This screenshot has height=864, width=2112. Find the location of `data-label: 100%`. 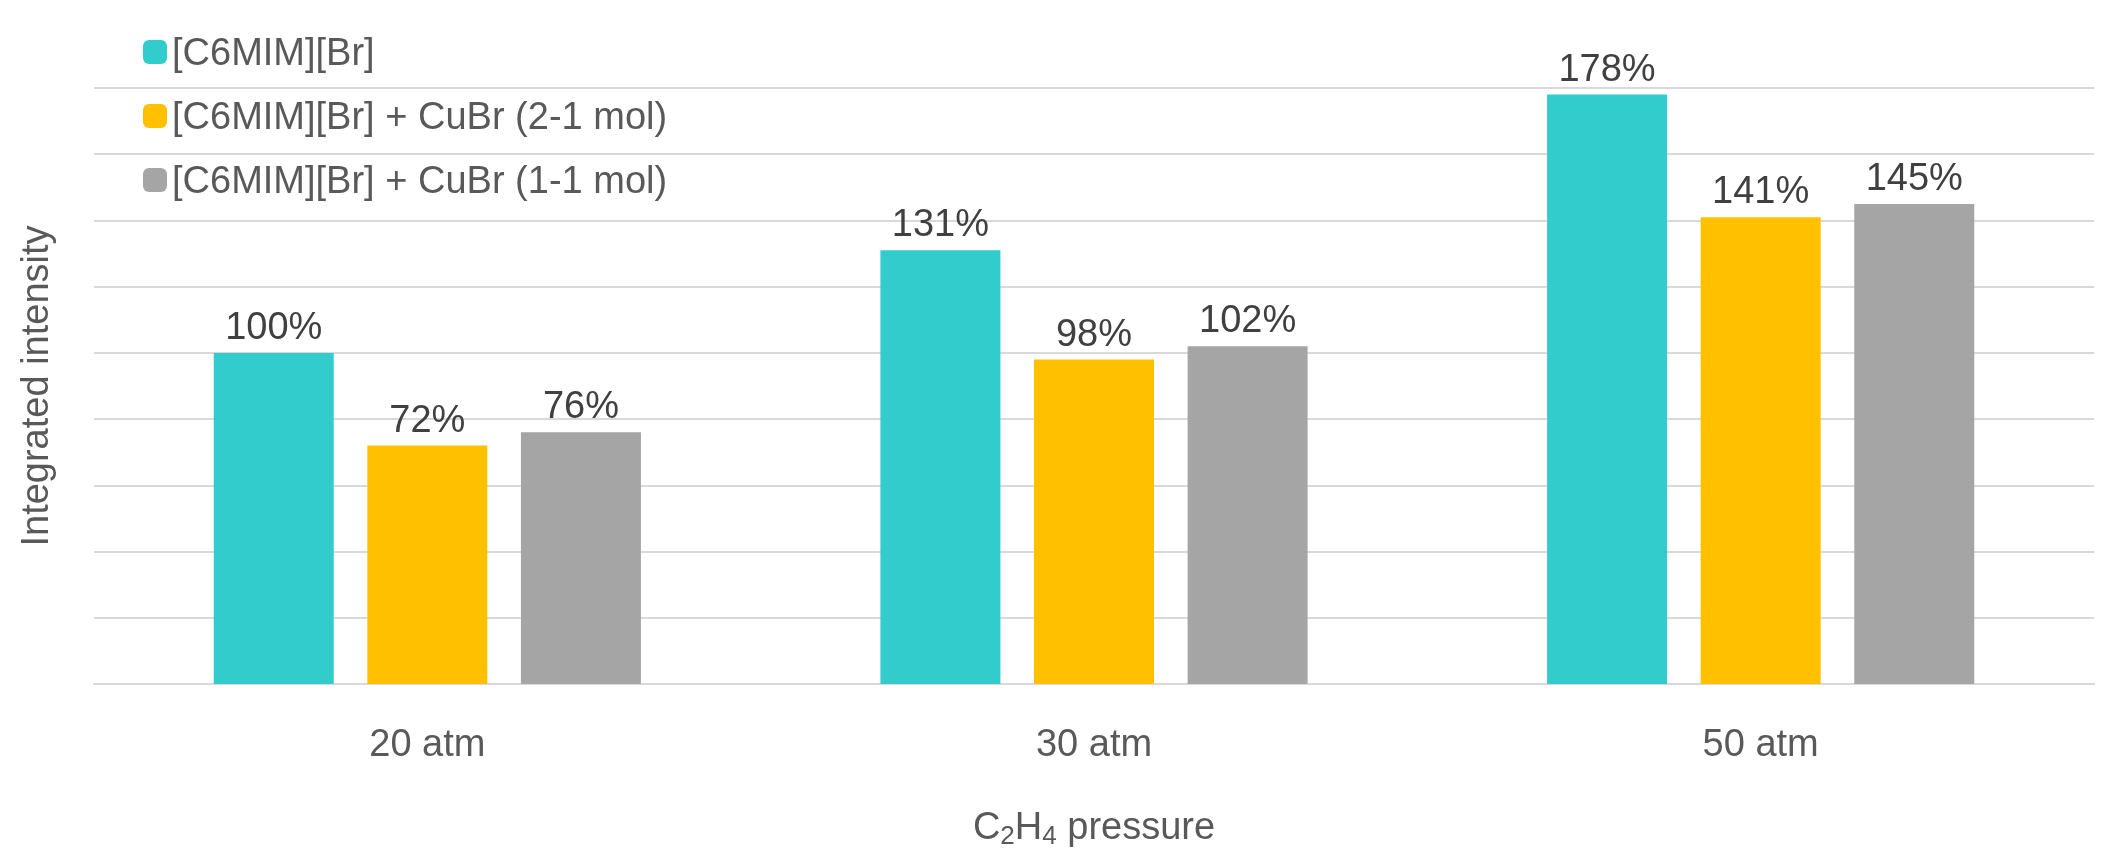

data-label: 100% is located at coordinates (274, 325).